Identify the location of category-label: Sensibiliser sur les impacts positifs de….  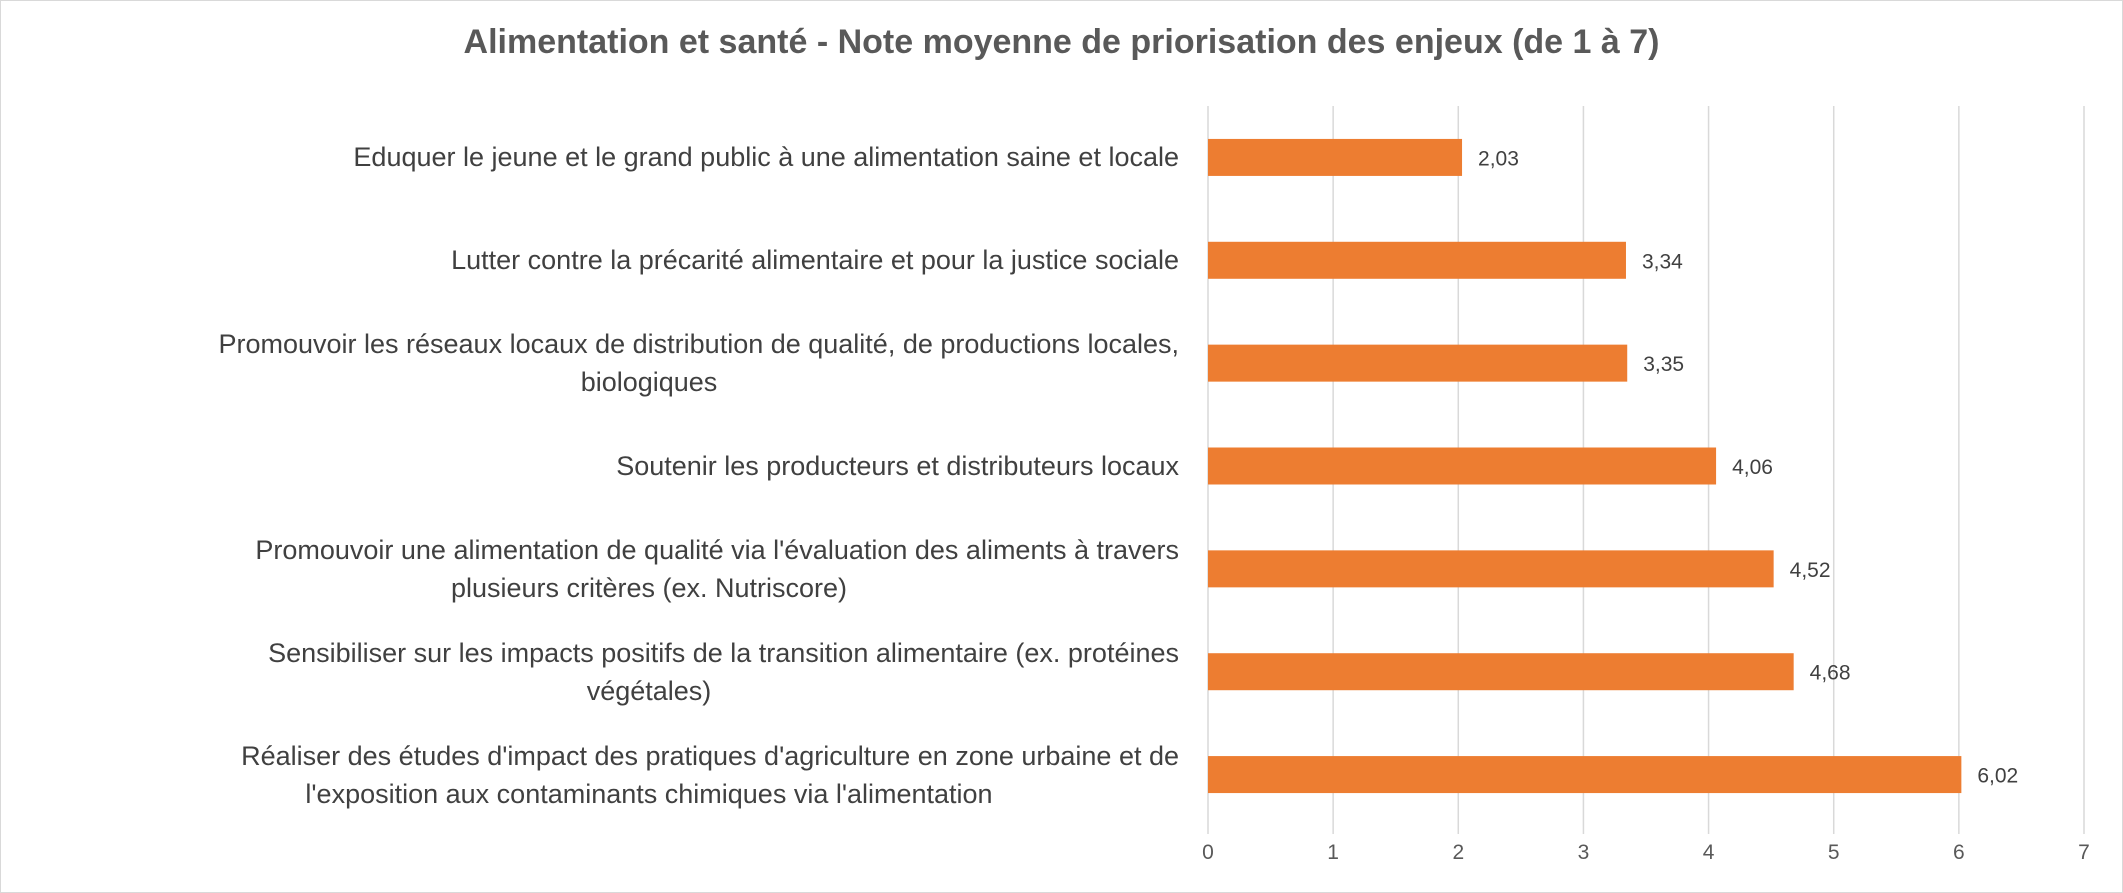
(649, 672).